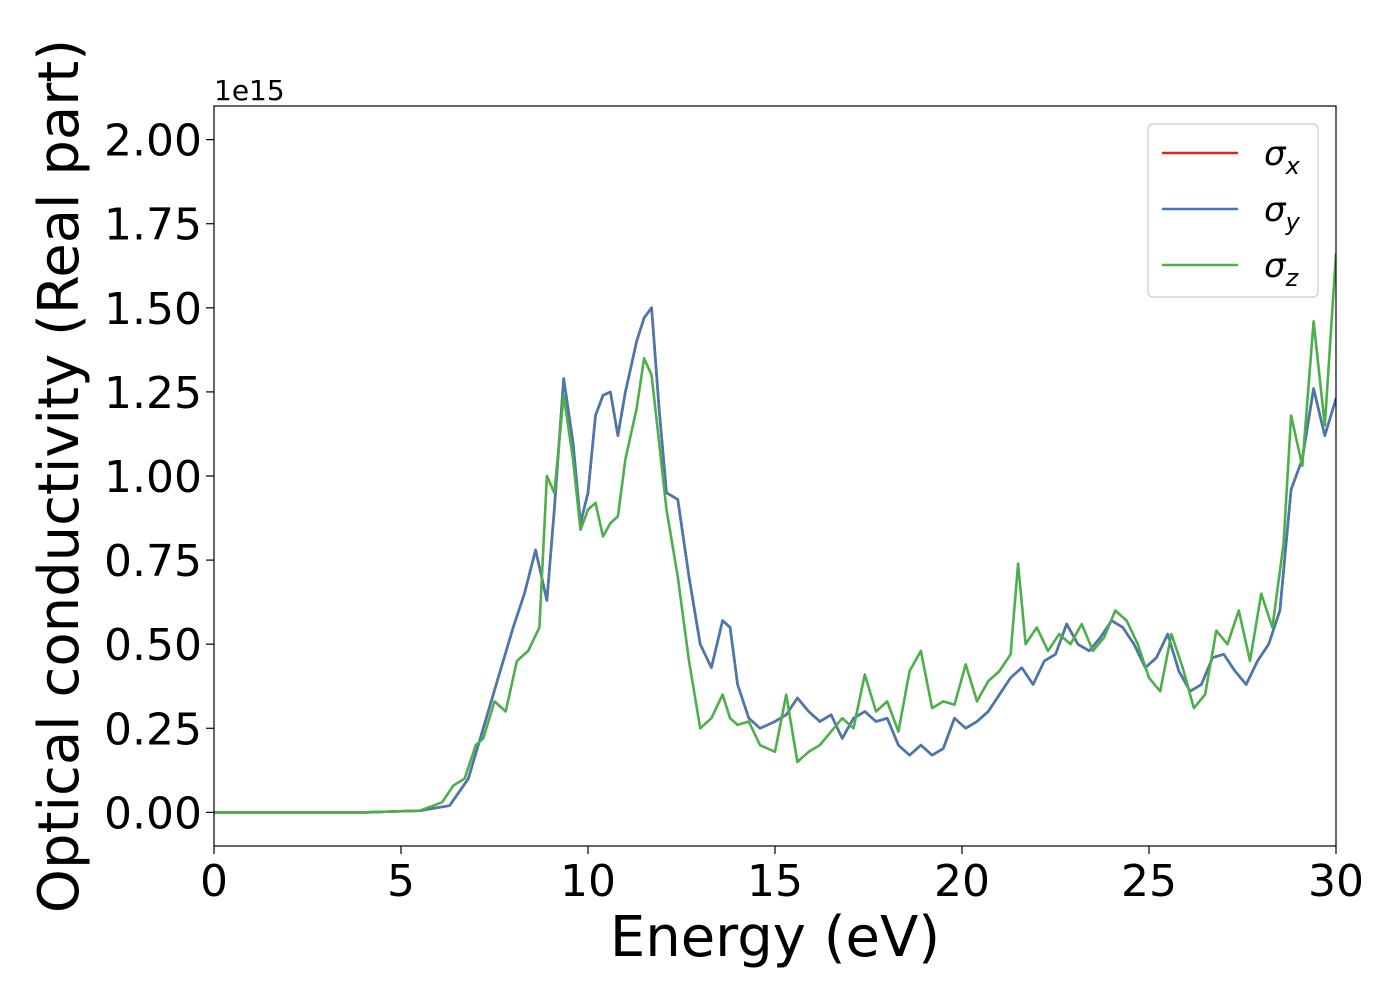 The image size is (1400, 1000). I want to click on x-tick-label: 5, so click(401, 881).